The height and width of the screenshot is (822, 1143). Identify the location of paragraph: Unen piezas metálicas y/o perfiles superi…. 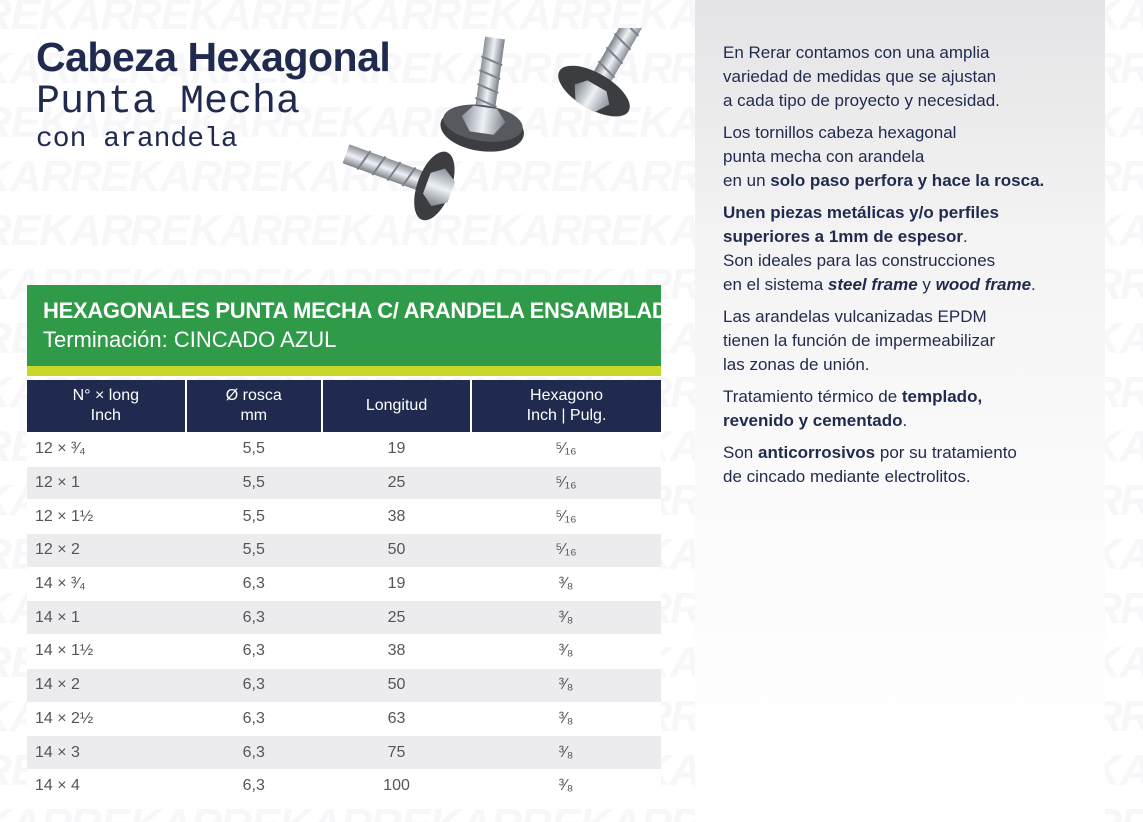
(913, 249).